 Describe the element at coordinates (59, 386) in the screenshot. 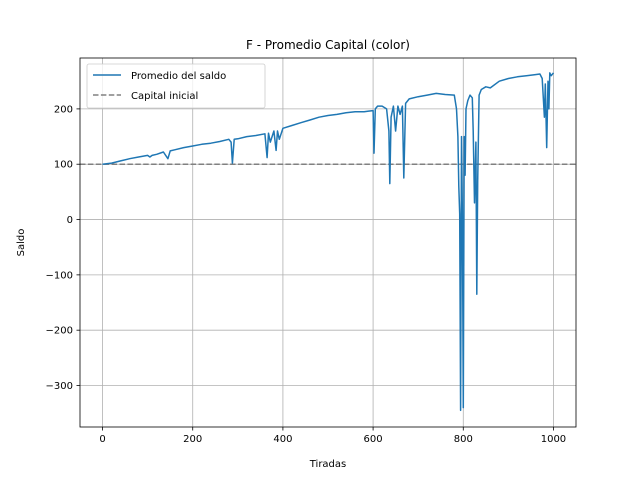

I see `y-tick-label: −300` at that location.